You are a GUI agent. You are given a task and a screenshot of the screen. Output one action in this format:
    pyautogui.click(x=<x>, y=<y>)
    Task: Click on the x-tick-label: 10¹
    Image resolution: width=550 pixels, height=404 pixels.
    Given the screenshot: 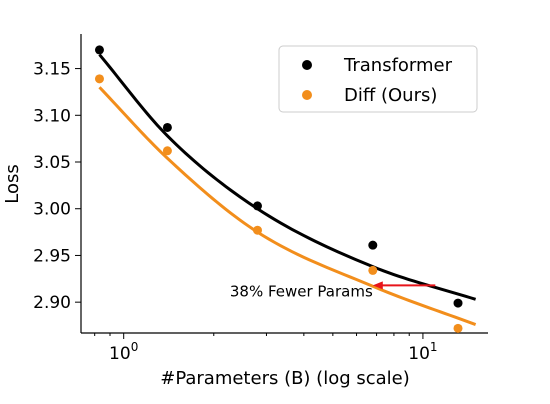 What is the action you would take?
    pyautogui.click(x=422, y=352)
    